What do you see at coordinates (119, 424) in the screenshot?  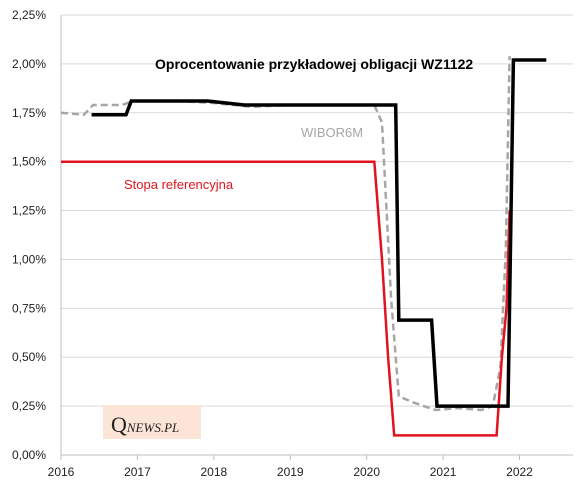 I see `logo-q: Q` at bounding box center [119, 424].